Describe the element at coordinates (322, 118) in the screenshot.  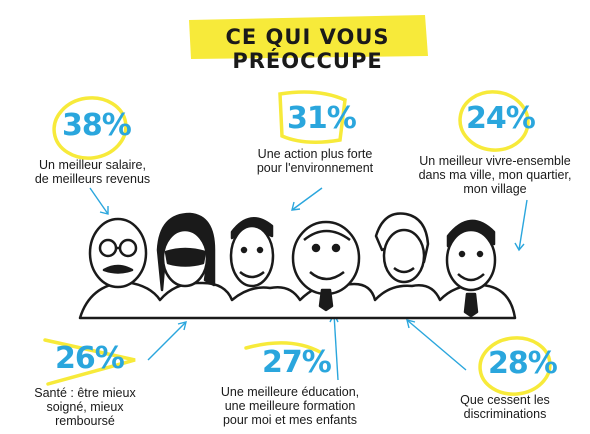
I see `percent-environment: 31%` at that location.